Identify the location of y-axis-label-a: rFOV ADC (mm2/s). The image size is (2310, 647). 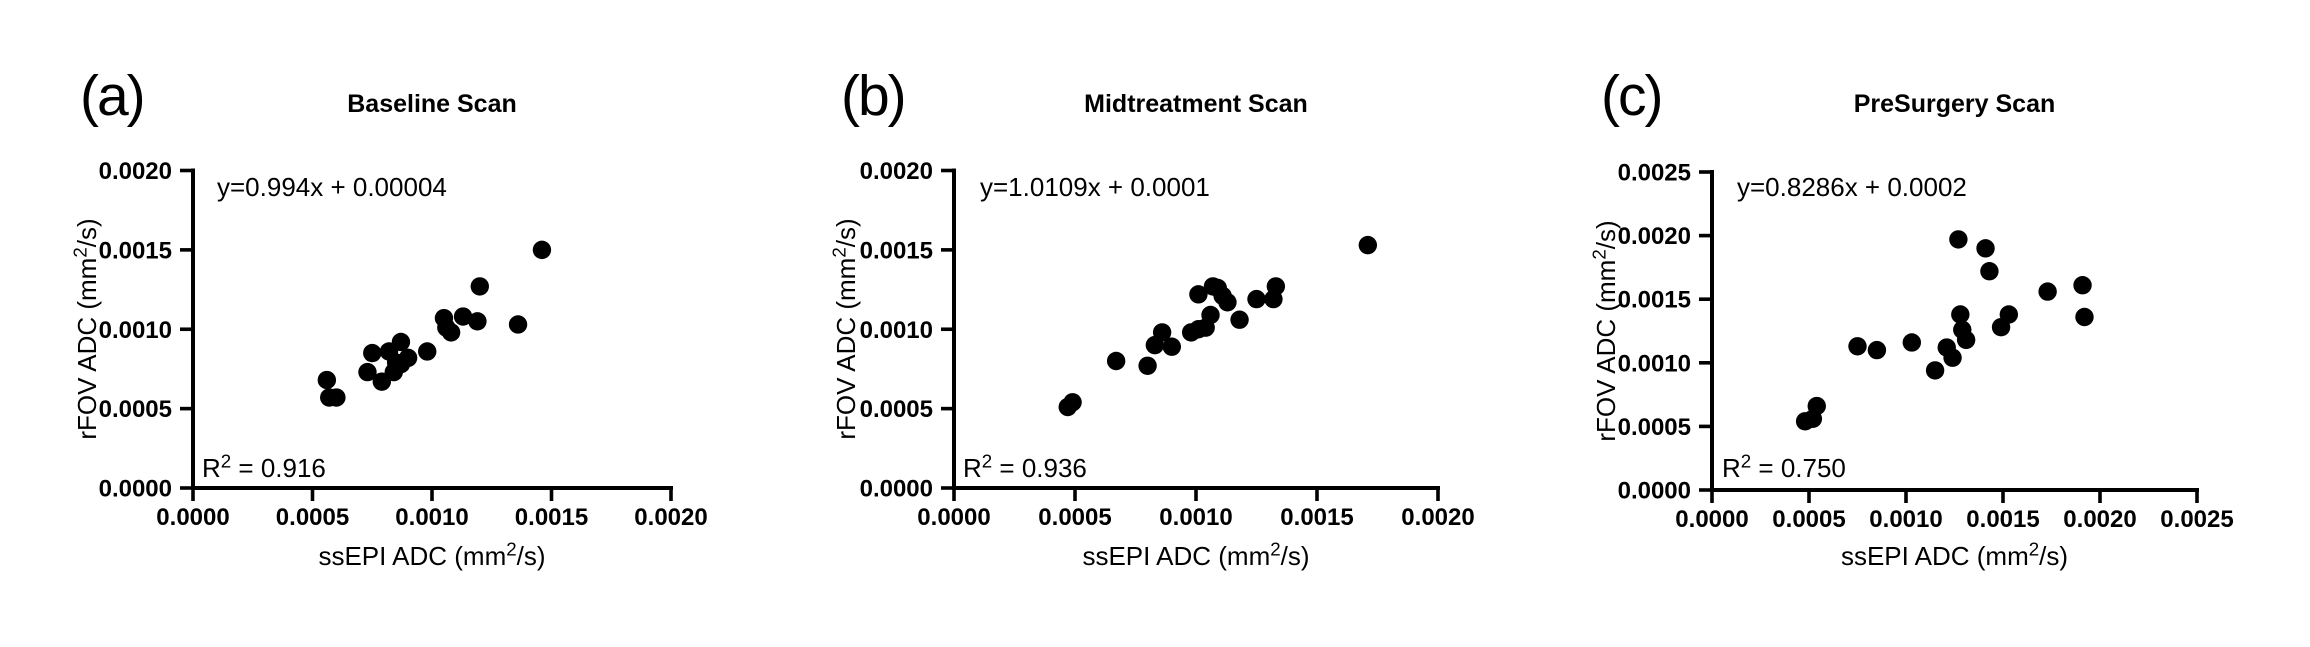
(86, 329).